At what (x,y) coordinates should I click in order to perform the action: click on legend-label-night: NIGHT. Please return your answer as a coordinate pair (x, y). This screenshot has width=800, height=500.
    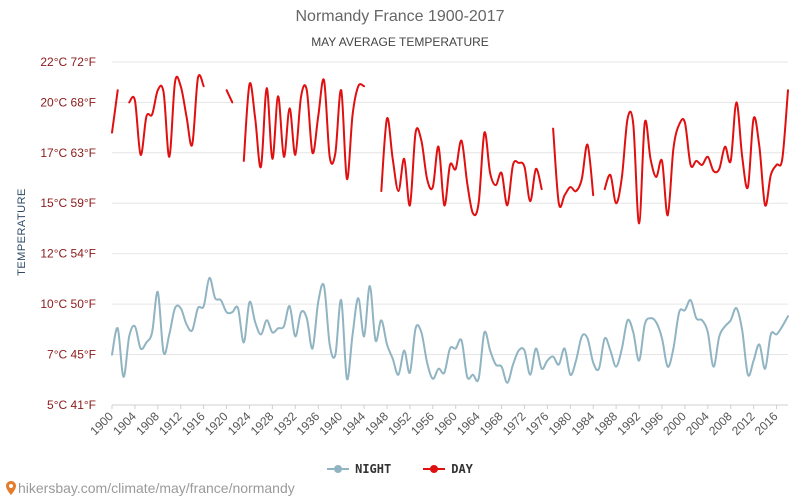
    Looking at the image, I should click on (373, 469).